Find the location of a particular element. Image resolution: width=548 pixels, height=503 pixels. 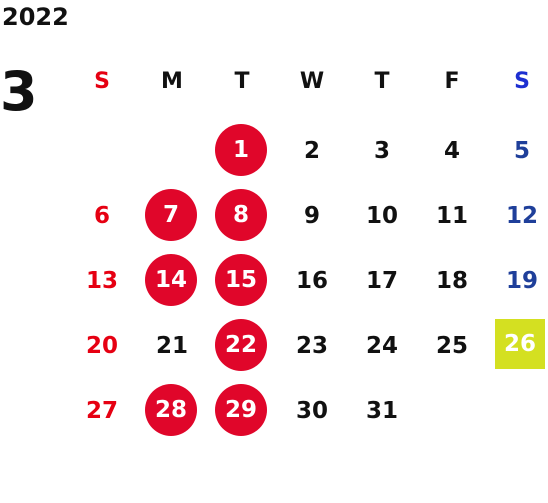

week-row-5: 27 28 29 30 31 is located at coordinates (308, 412).